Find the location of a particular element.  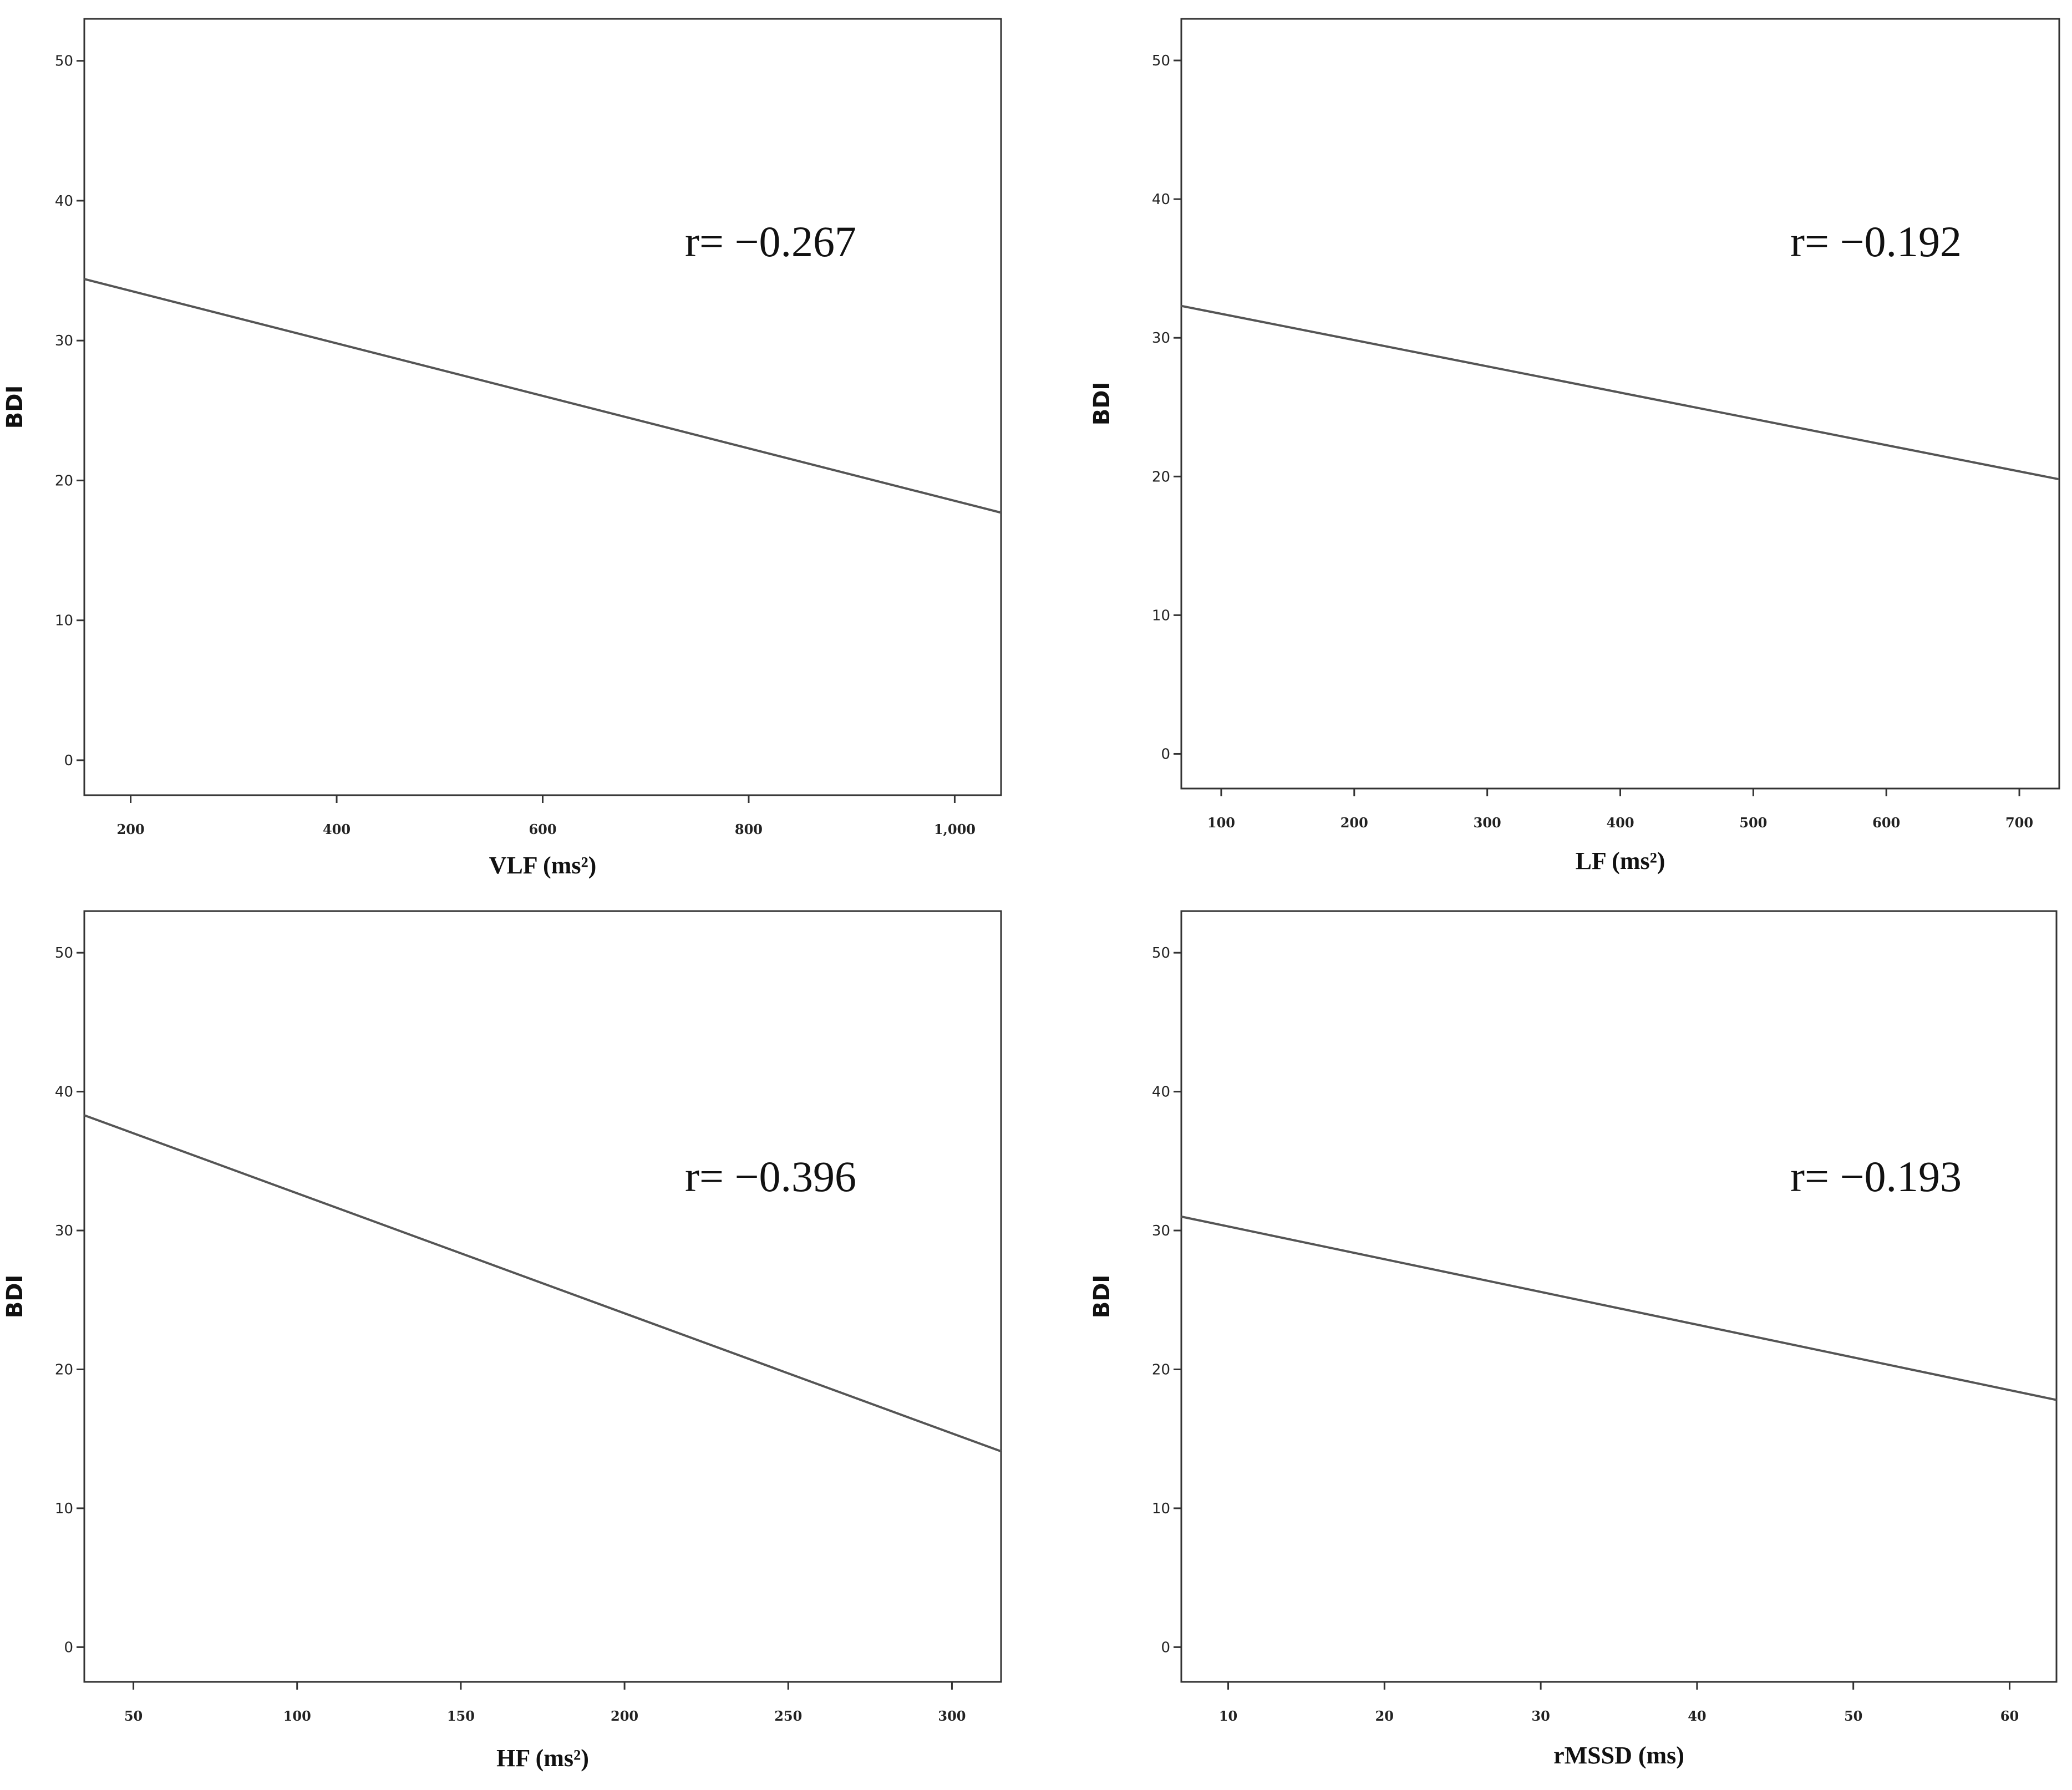

x-tick-label: 800 is located at coordinates (749, 829).